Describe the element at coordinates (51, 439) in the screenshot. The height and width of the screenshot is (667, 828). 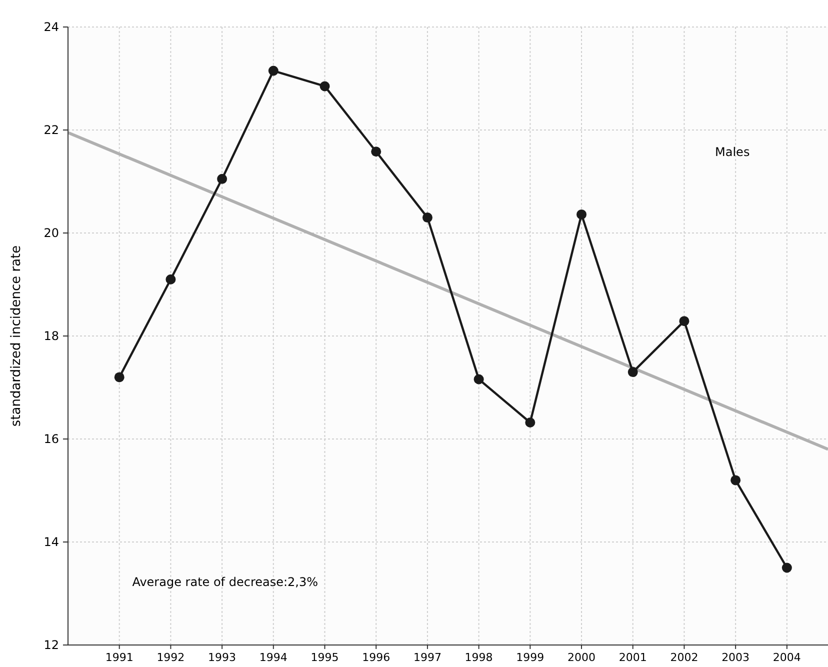
I see `y-tick-label: 16` at that location.